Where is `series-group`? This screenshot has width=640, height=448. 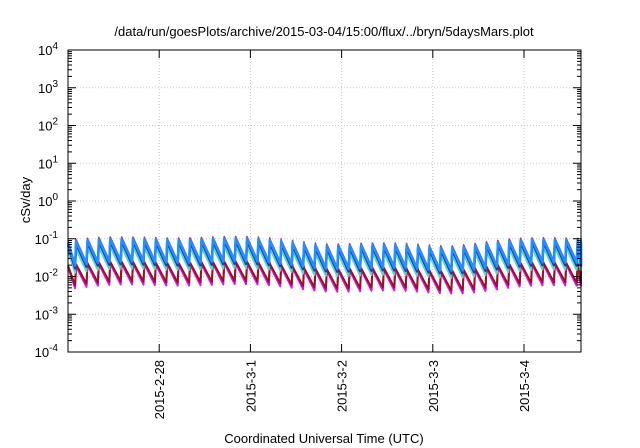 series-group is located at coordinates (324, 265).